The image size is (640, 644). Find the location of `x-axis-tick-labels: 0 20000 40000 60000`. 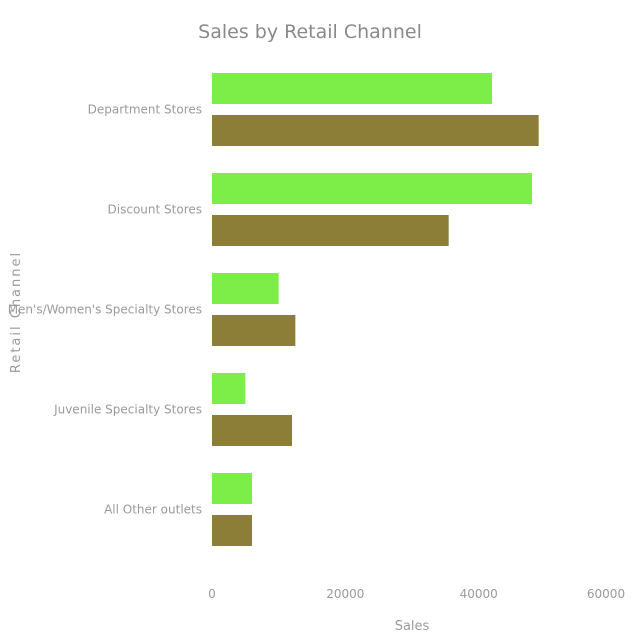

x-axis-tick-labels: 0 20000 40000 60000 is located at coordinates (416, 594).